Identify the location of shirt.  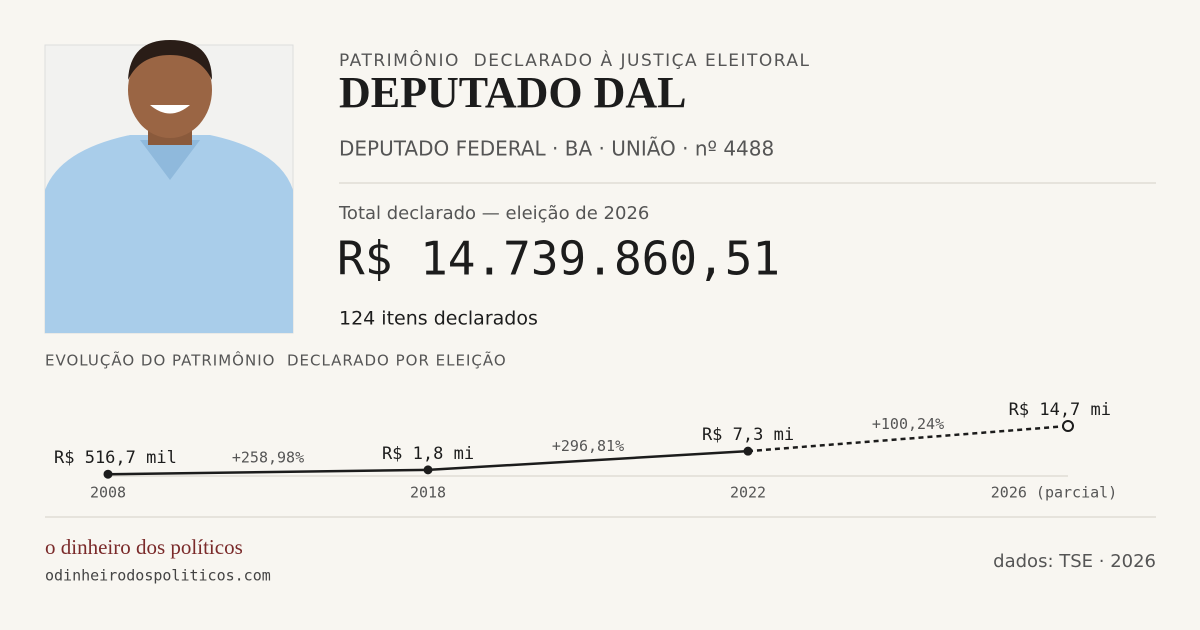
(169, 234).